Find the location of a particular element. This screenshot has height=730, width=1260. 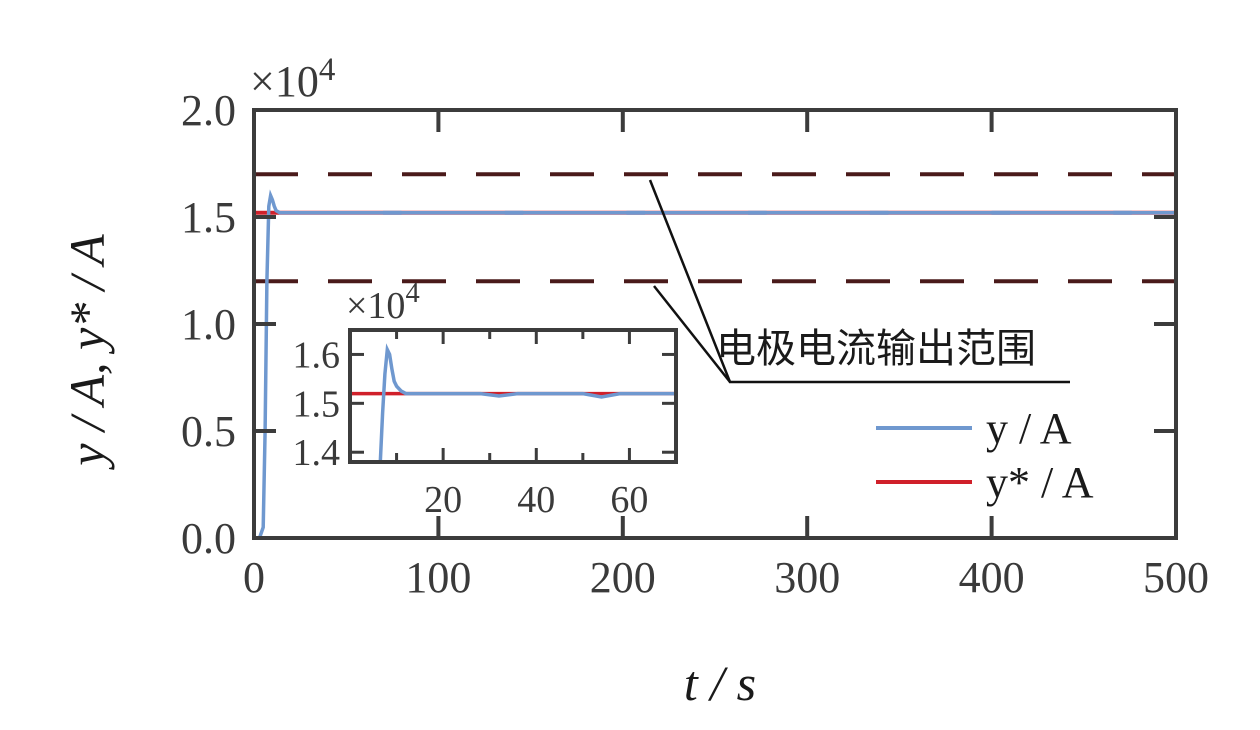

inset-series-y-line is located at coordinates (527, 403).